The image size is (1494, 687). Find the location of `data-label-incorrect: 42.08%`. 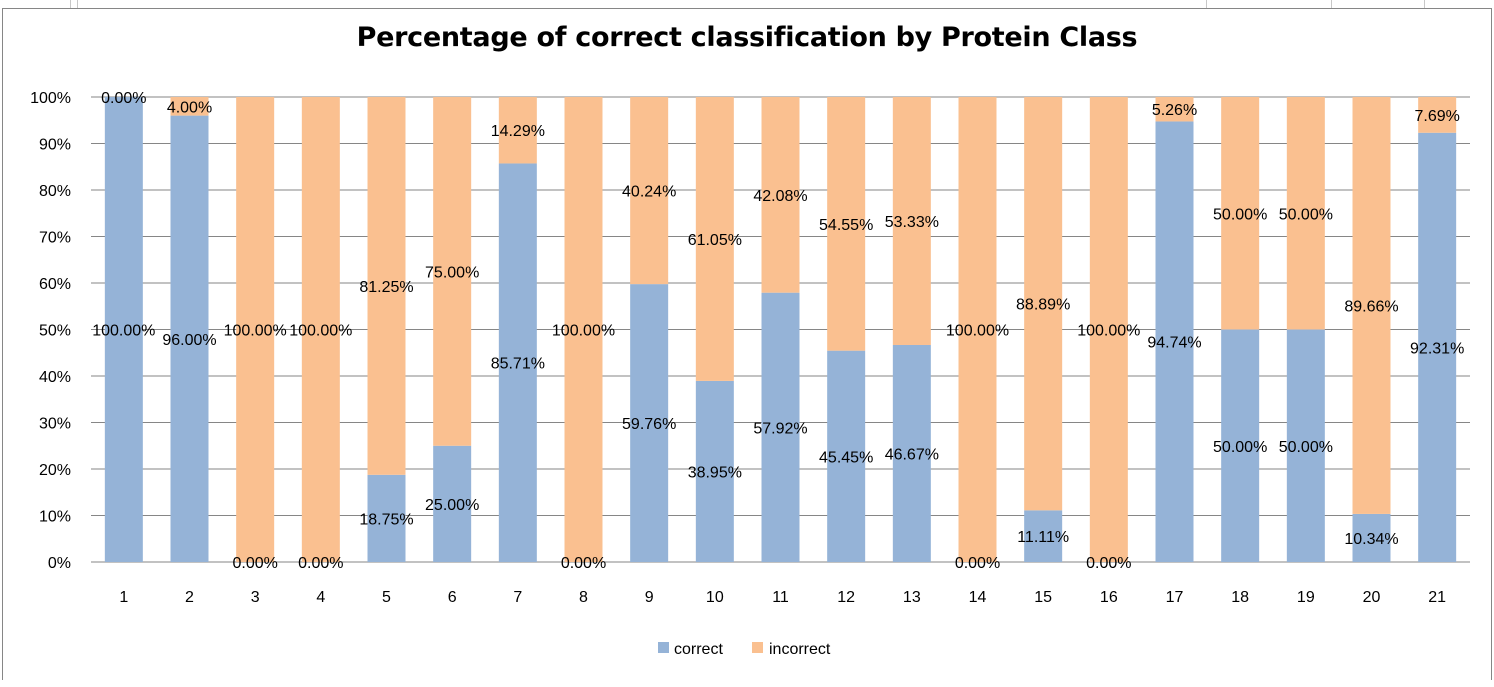

data-label-incorrect: 42.08% is located at coordinates (780, 196).